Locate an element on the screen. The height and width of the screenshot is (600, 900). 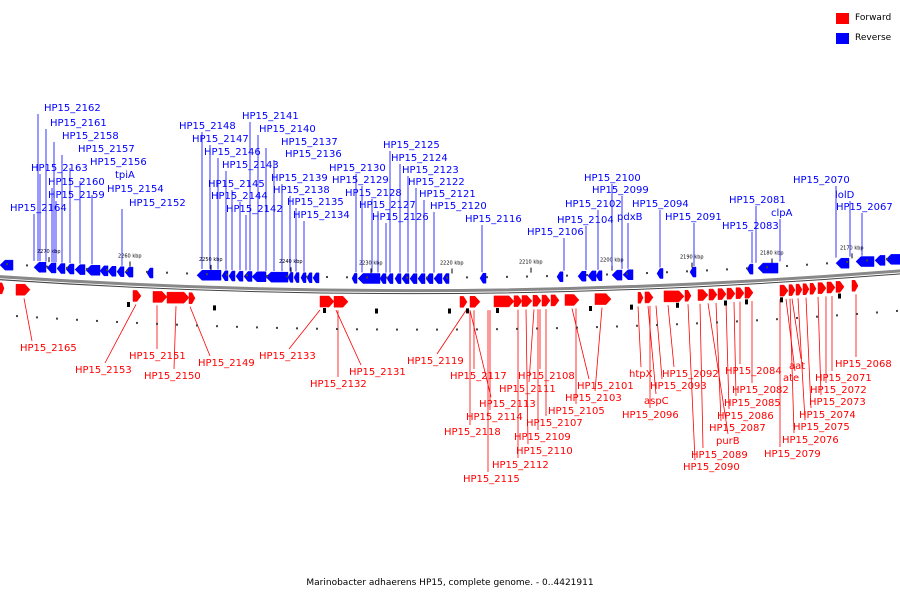
reverse-gene-label: HP15_2145 is located at coordinates (236, 184).